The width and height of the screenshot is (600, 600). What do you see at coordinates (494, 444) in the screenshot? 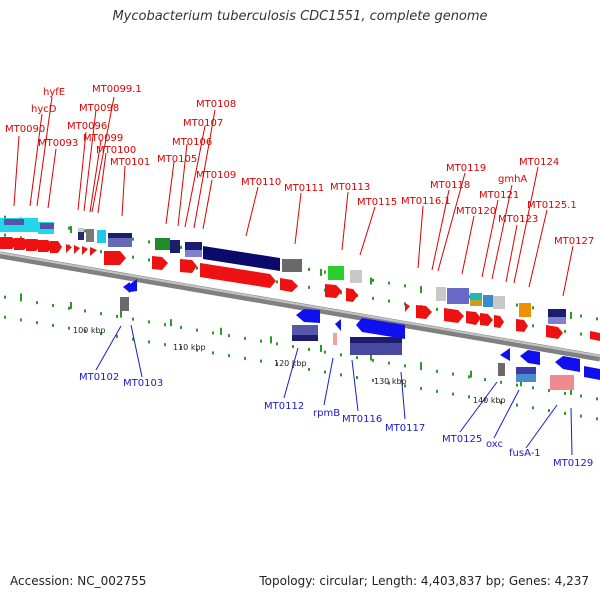
I see `gene-label-oxc: oxc` at bounding box center [494, 444].